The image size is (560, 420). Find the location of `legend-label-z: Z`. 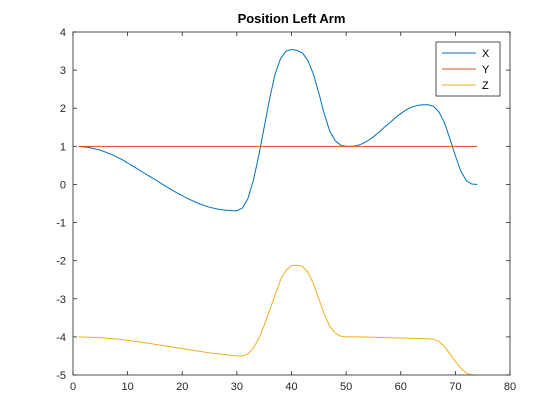

legend-label-z: Z is located at coordinates (485, 86).